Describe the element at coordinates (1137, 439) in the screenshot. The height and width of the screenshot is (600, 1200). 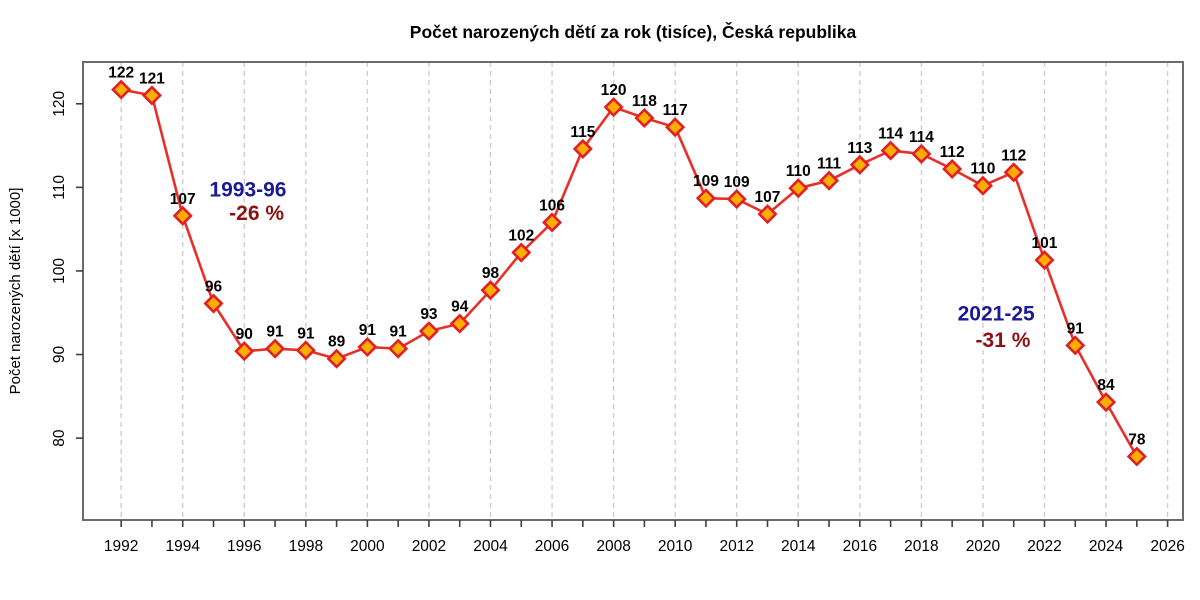
I see `data-point-label: 78` at that location.